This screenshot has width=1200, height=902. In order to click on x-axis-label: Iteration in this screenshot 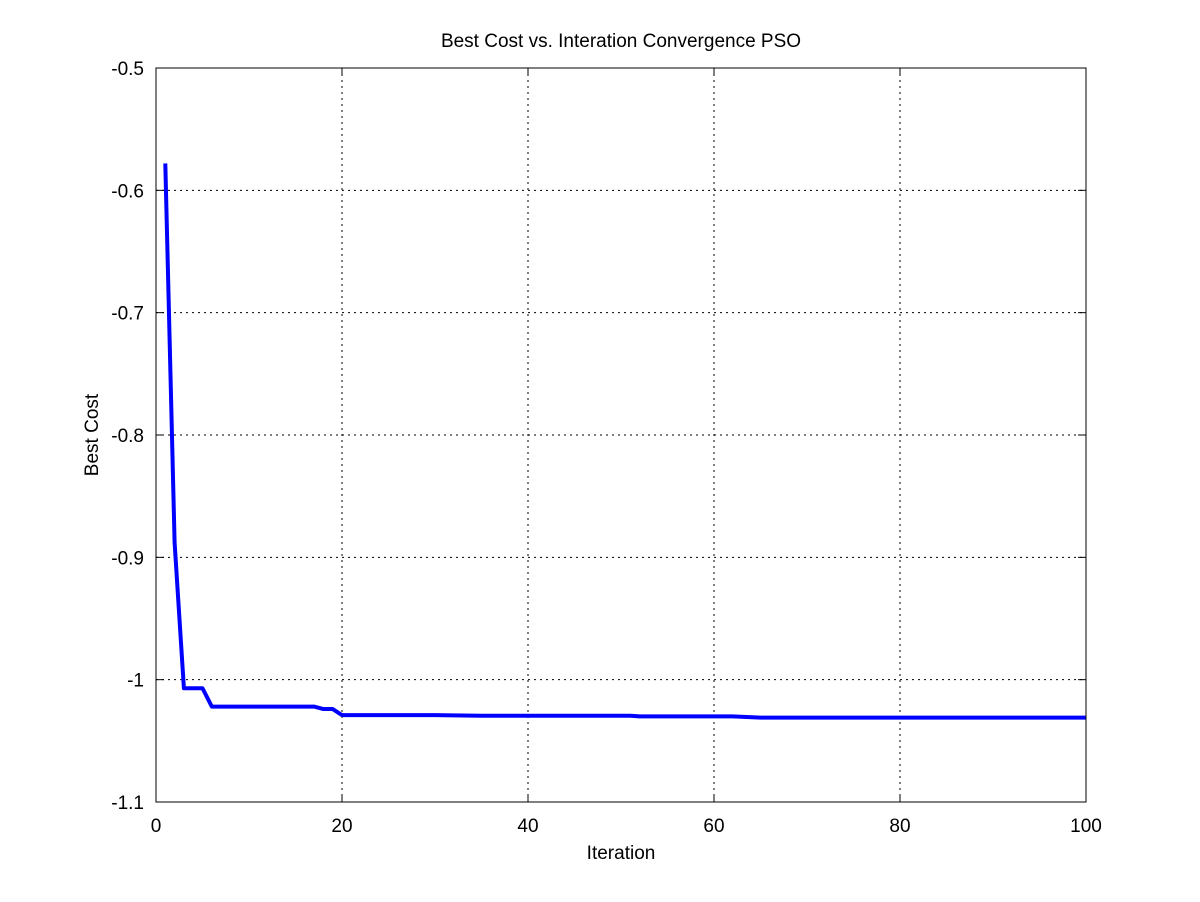, I will do `click(621, 853)`.